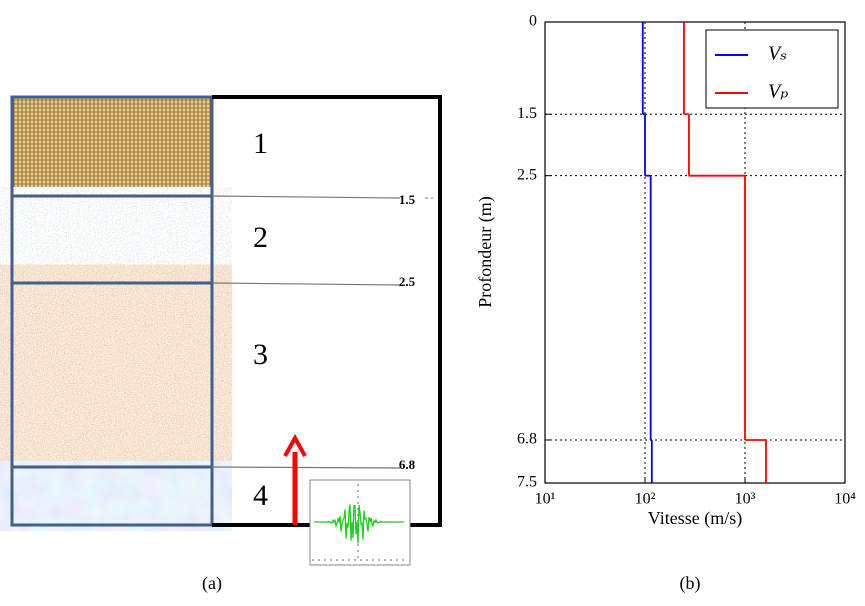 Image resolution: width=865 pixels, height=606 pixels. What do you see at coordinates (772, 69) in the screenshot?
I see `legend-box` at bounding box center [772, 69].